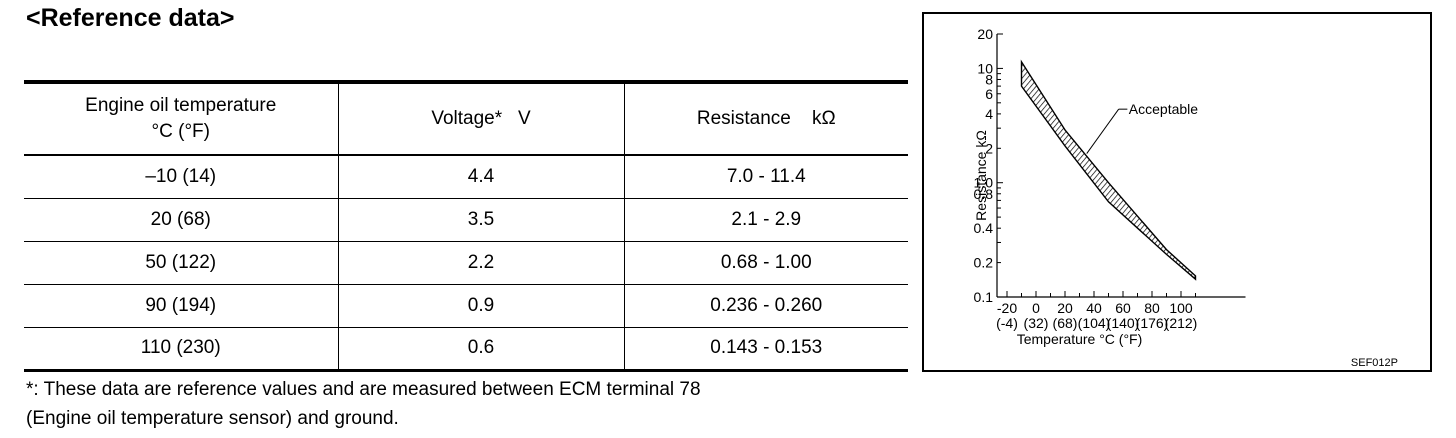 The width and height of the screenshot is (1456, 438). What do you see at coordinates (1152, 308) in the screenshot?
I see `x-tick-label-celsius: 80` at bounding box center [1152, 308].